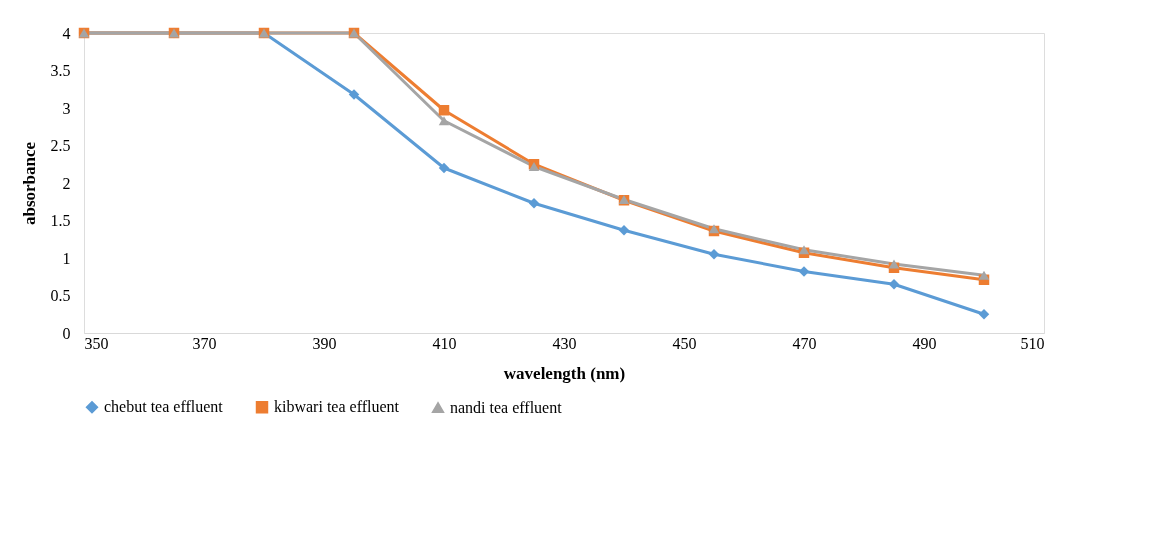  Describe the element at coordinates (66, 333) in the screenshot. I see `y-tick-label: 0` at that location.